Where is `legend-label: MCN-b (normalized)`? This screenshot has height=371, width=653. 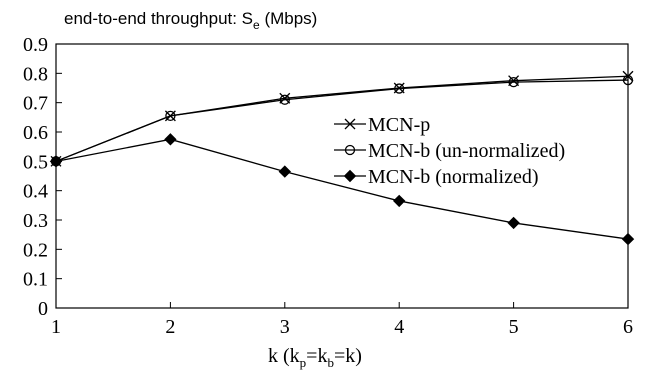
legend-label: MCN-b (normalized) is located at coordinates (453, 177).